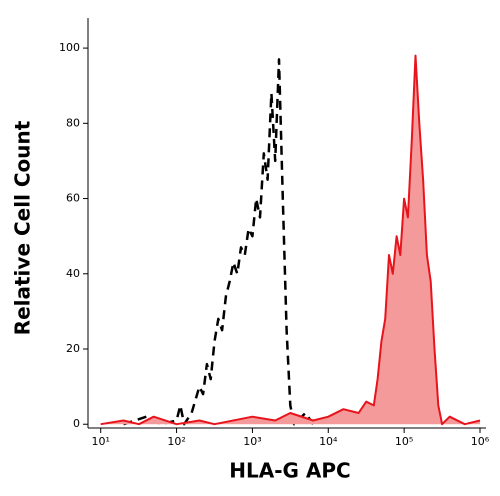 This screenshot has width=500, height=496. I want to click on x-tick-label: 10³, so click(252, 441).